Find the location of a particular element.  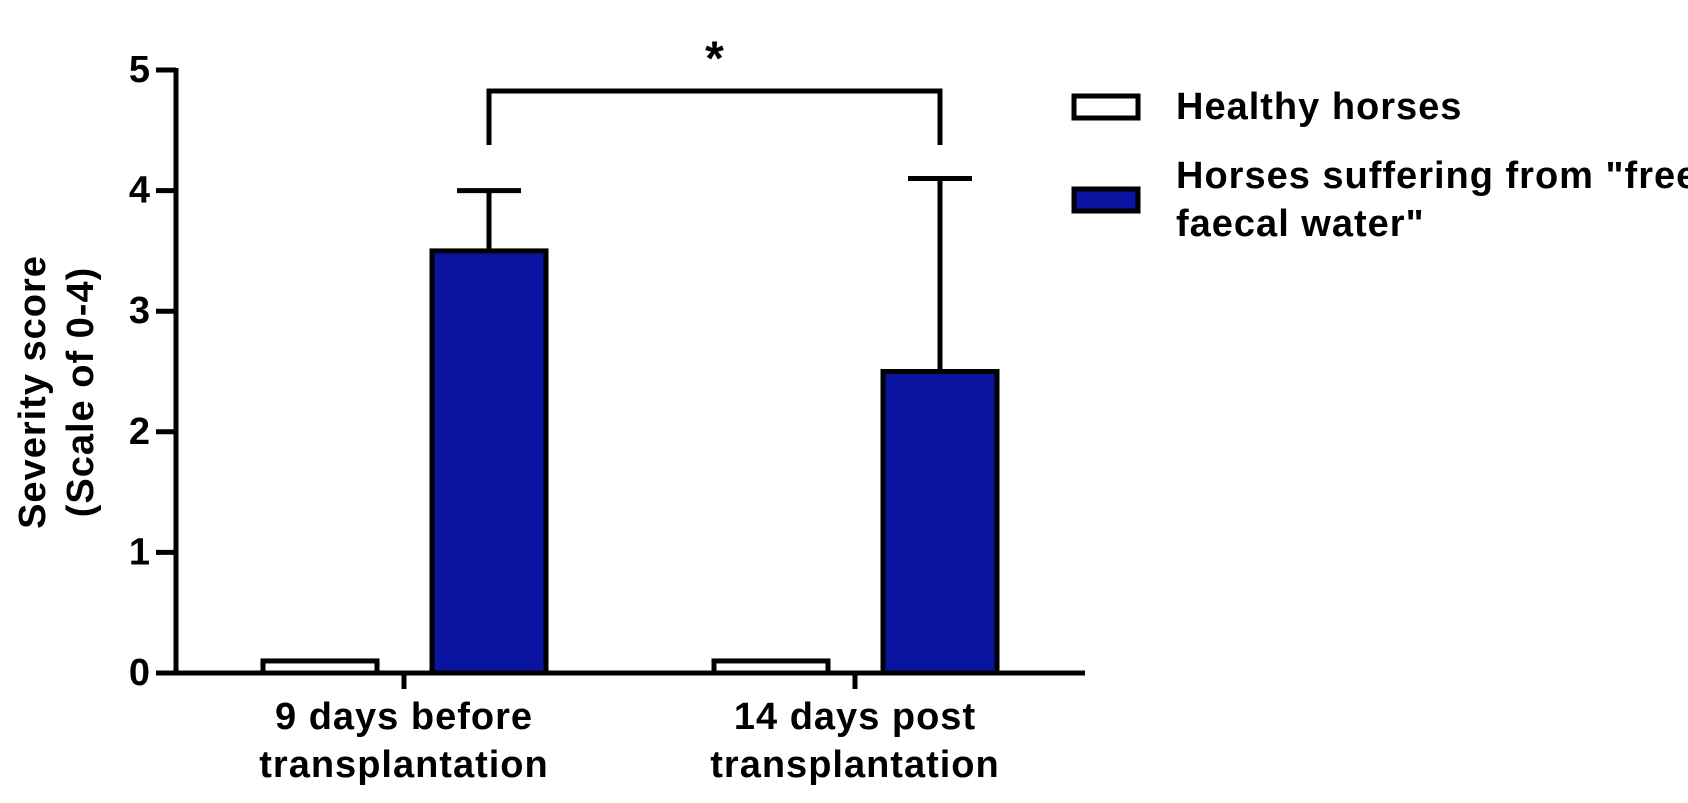

y-tick-label: 5 is located at coordinates (139, 70).